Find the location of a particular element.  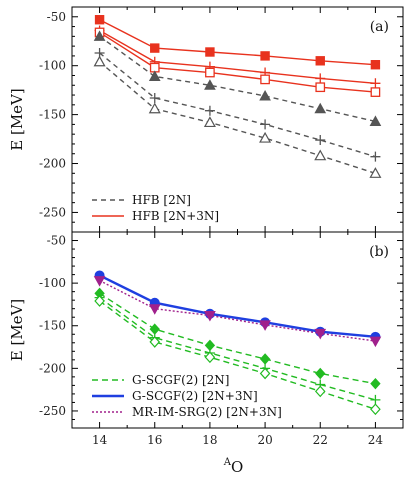

x-axis-title: AO is located at coordinates (233, 466).